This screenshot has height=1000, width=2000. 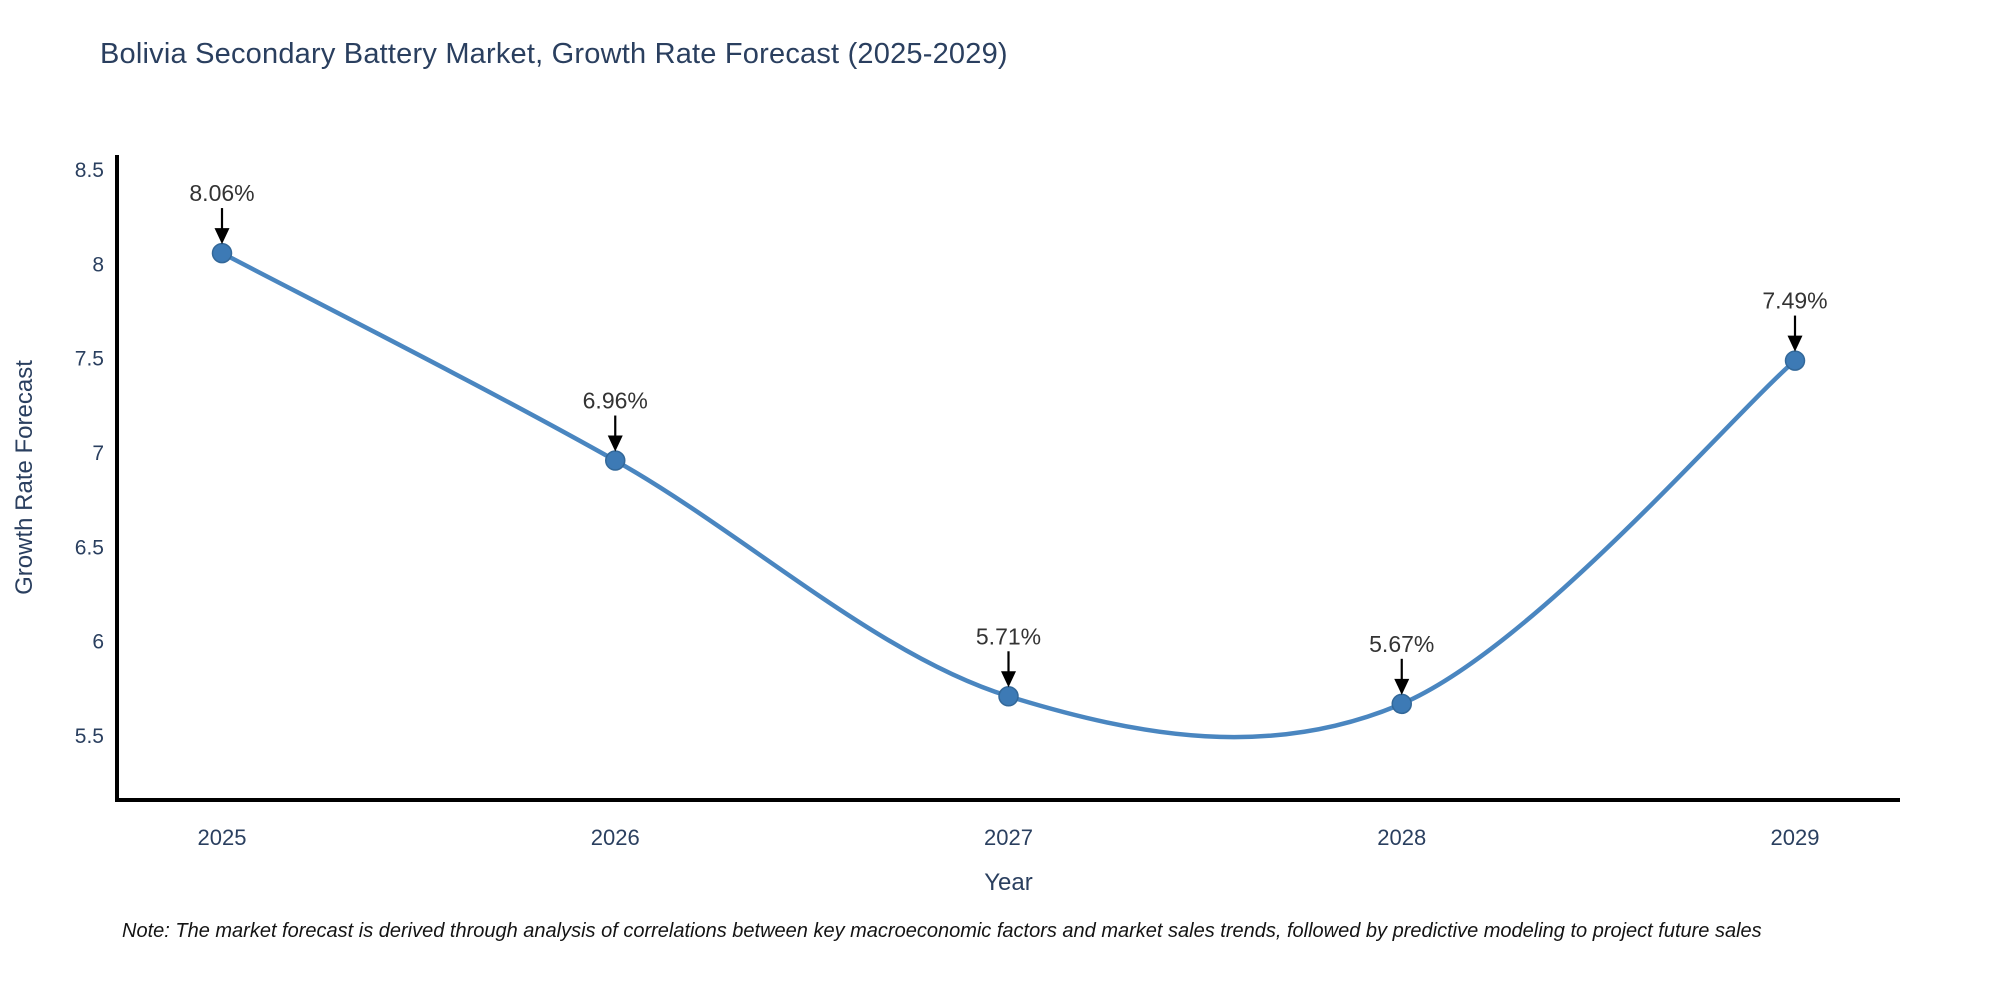 I want to click on data-point-label: 7.49%, so click(x=1794, y=301).